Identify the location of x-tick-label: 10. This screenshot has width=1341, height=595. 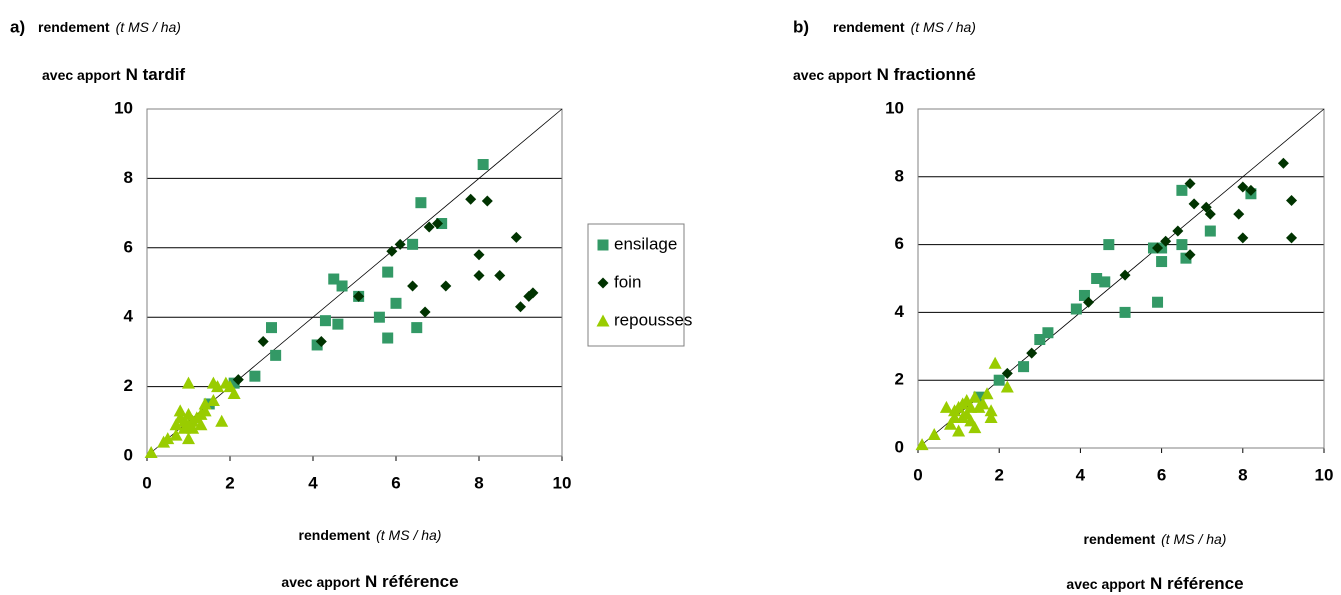
(1324, 474).